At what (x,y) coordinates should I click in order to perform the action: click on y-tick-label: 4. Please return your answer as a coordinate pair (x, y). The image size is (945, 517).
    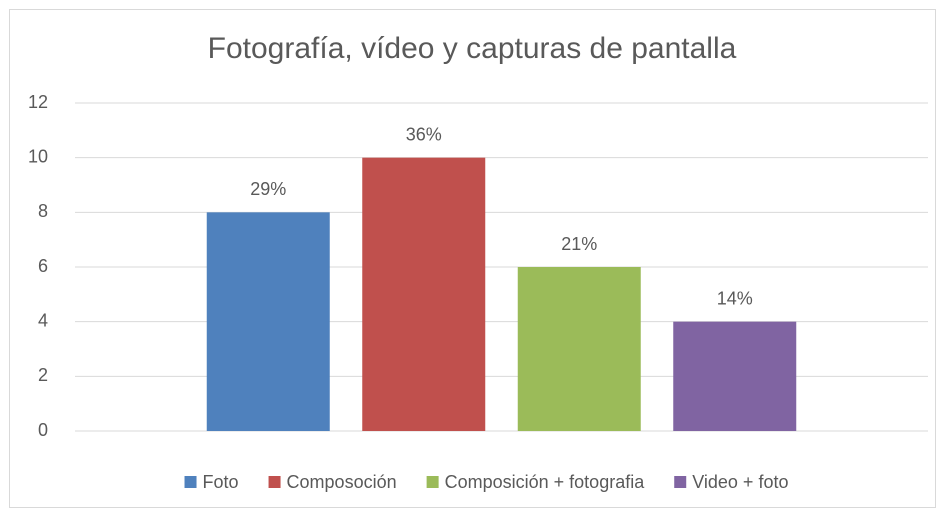
    Looking at the image, I should click on (43, 320).